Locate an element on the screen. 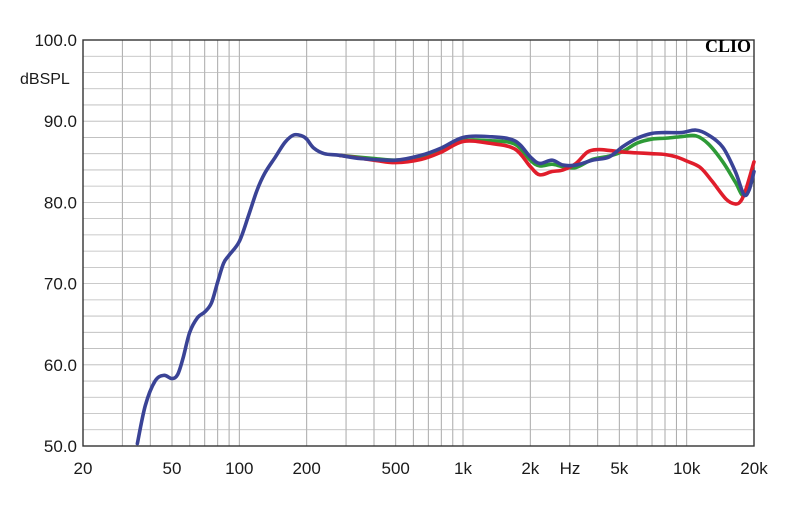 The image size is (800, 506). x-tick-label: 50 is located at coordinates (172, 468).